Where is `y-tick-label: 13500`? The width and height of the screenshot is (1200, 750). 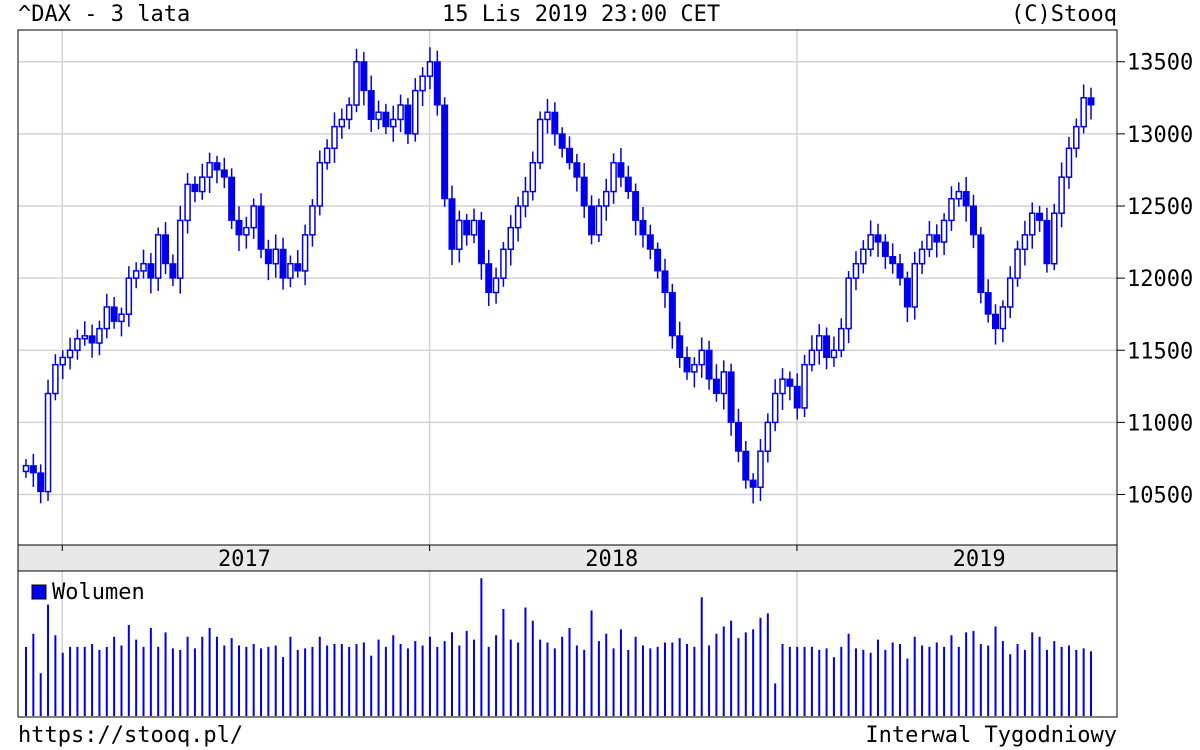
y-tick-label: 13500 is located at coordinates (1160, 63).